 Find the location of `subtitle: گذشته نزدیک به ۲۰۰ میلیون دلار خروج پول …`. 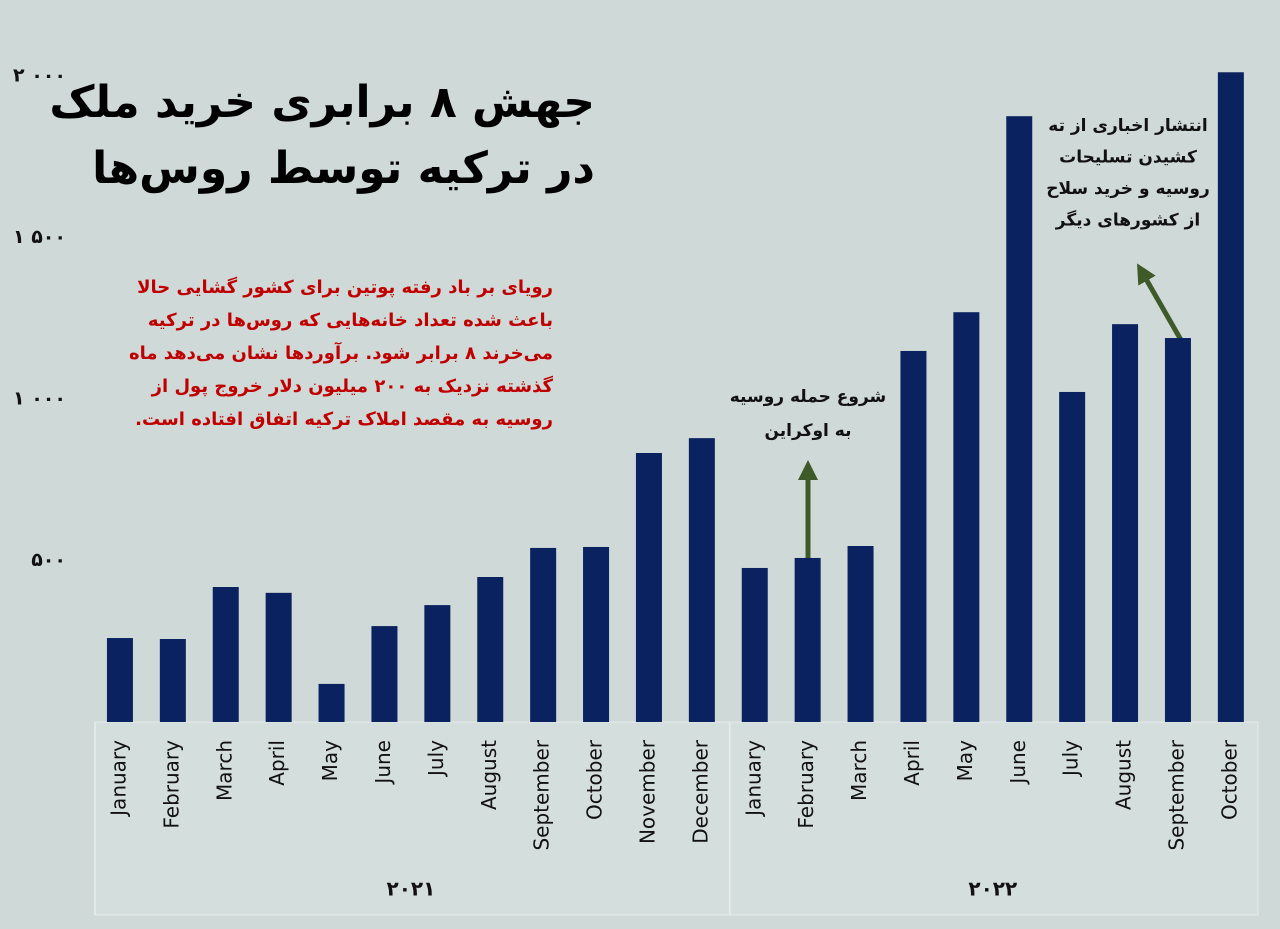

subtitle: گذشته نزدیک به ۲۰۰ میلیون دلار خروج پول … is located at coordinates (352, 386).